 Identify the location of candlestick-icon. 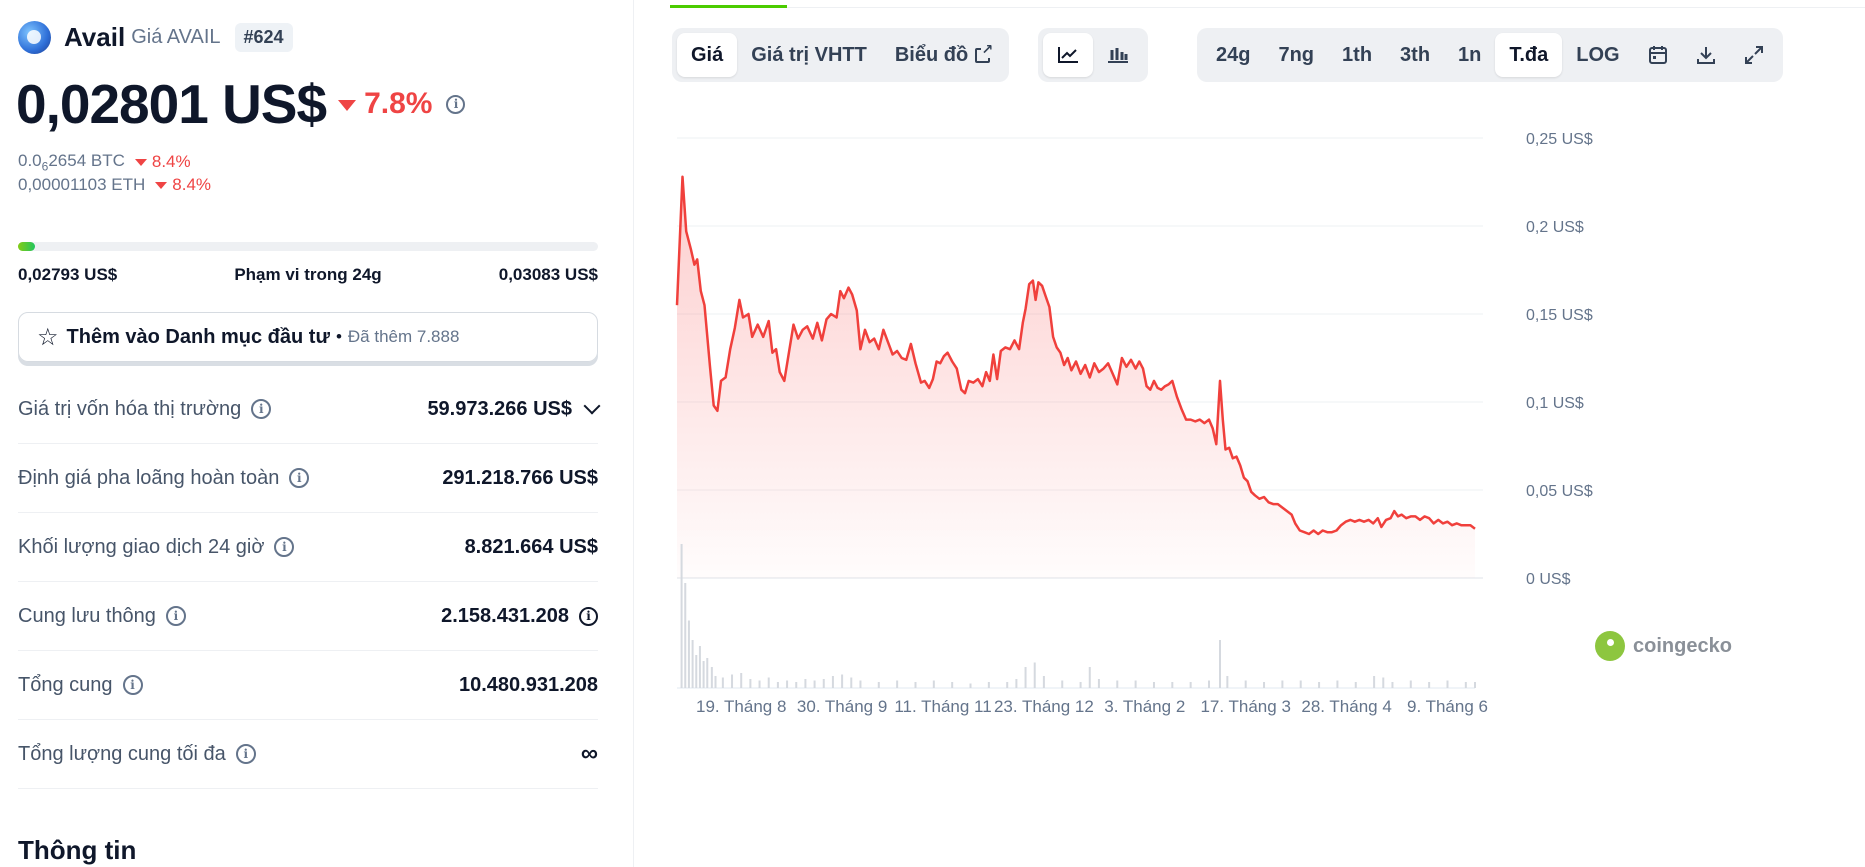
(1118, 55).